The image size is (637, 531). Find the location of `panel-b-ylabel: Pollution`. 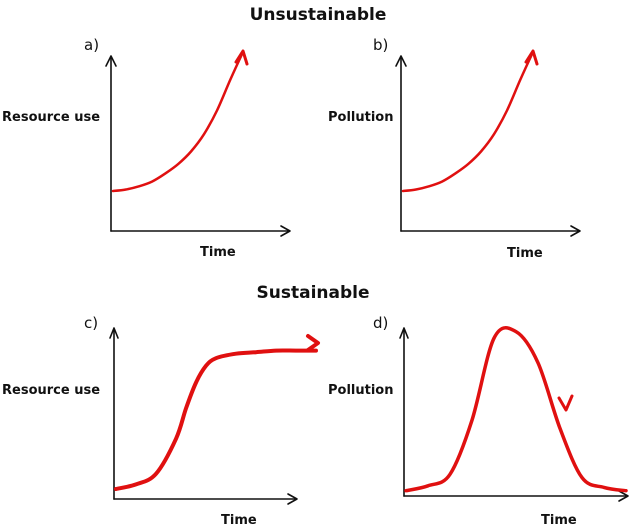

panel-b-ylabel: Pollution is located at coordinates (360, 117).